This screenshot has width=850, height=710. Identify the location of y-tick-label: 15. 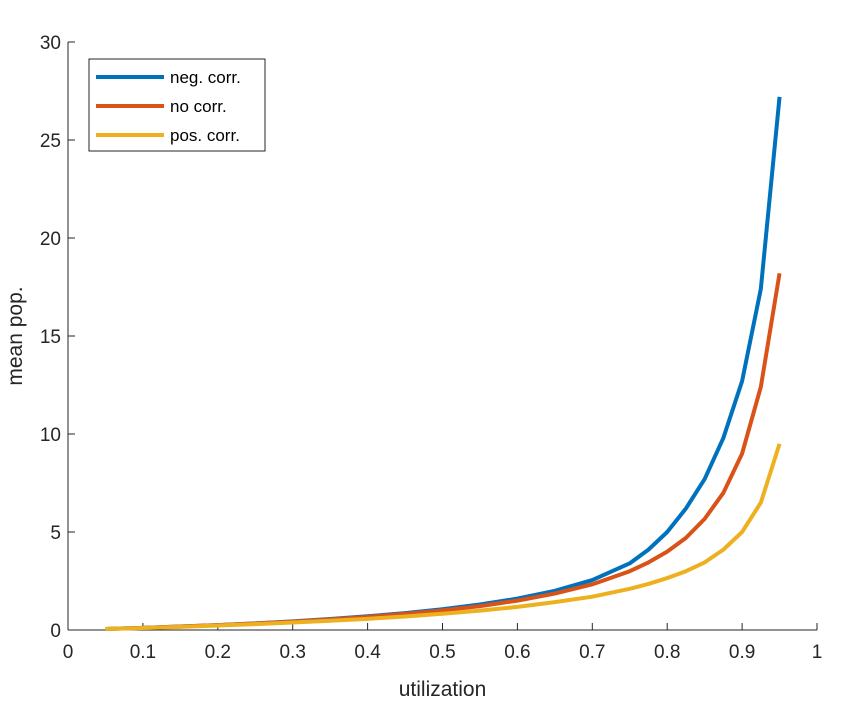
(50, 337).